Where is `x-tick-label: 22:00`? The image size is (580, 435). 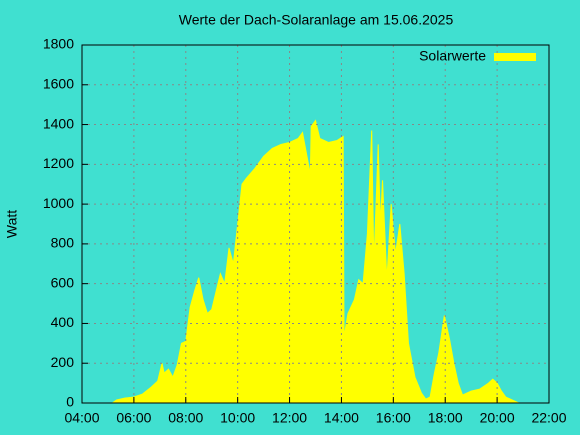 x-tick-label: 22:00 is located at coordinates (548, 418).